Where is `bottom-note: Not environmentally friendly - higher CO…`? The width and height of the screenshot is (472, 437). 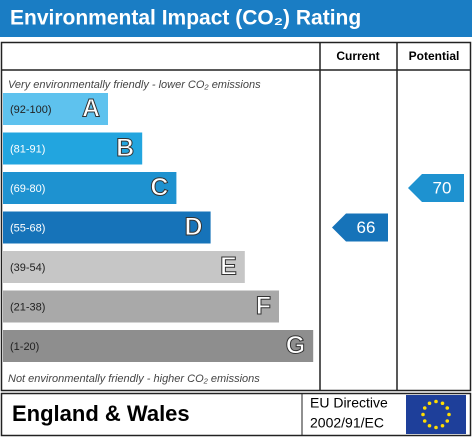
bottom-note: Not environmentally friendly - higher CO… is located at coordinates (134, 379).